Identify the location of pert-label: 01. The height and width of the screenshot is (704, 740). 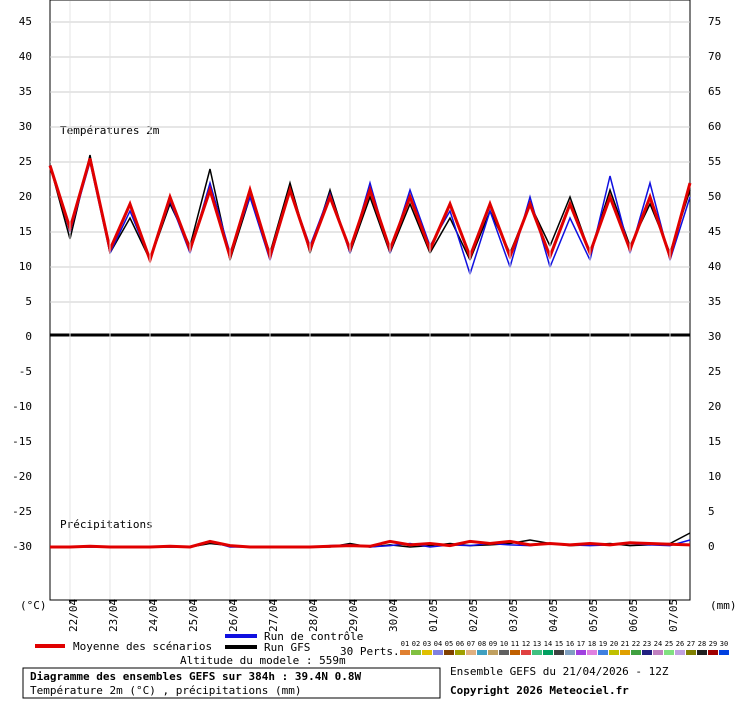
(405, 644).